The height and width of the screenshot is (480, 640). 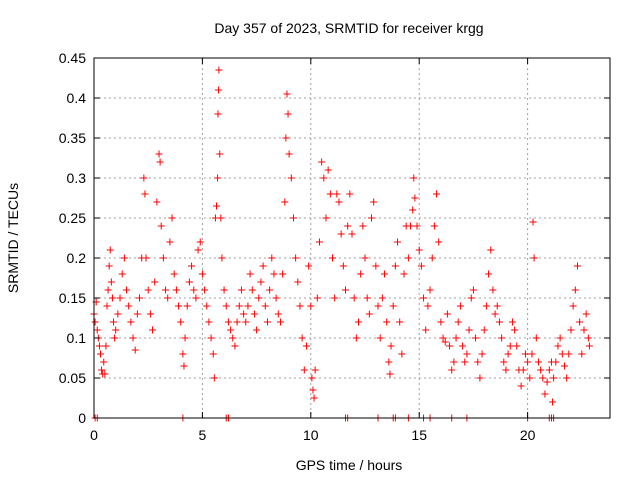 What do you see at coordinates (77, 338) in the screenshot?
I see `y-tick-label: 0.1` at bounding box center [77, 338].